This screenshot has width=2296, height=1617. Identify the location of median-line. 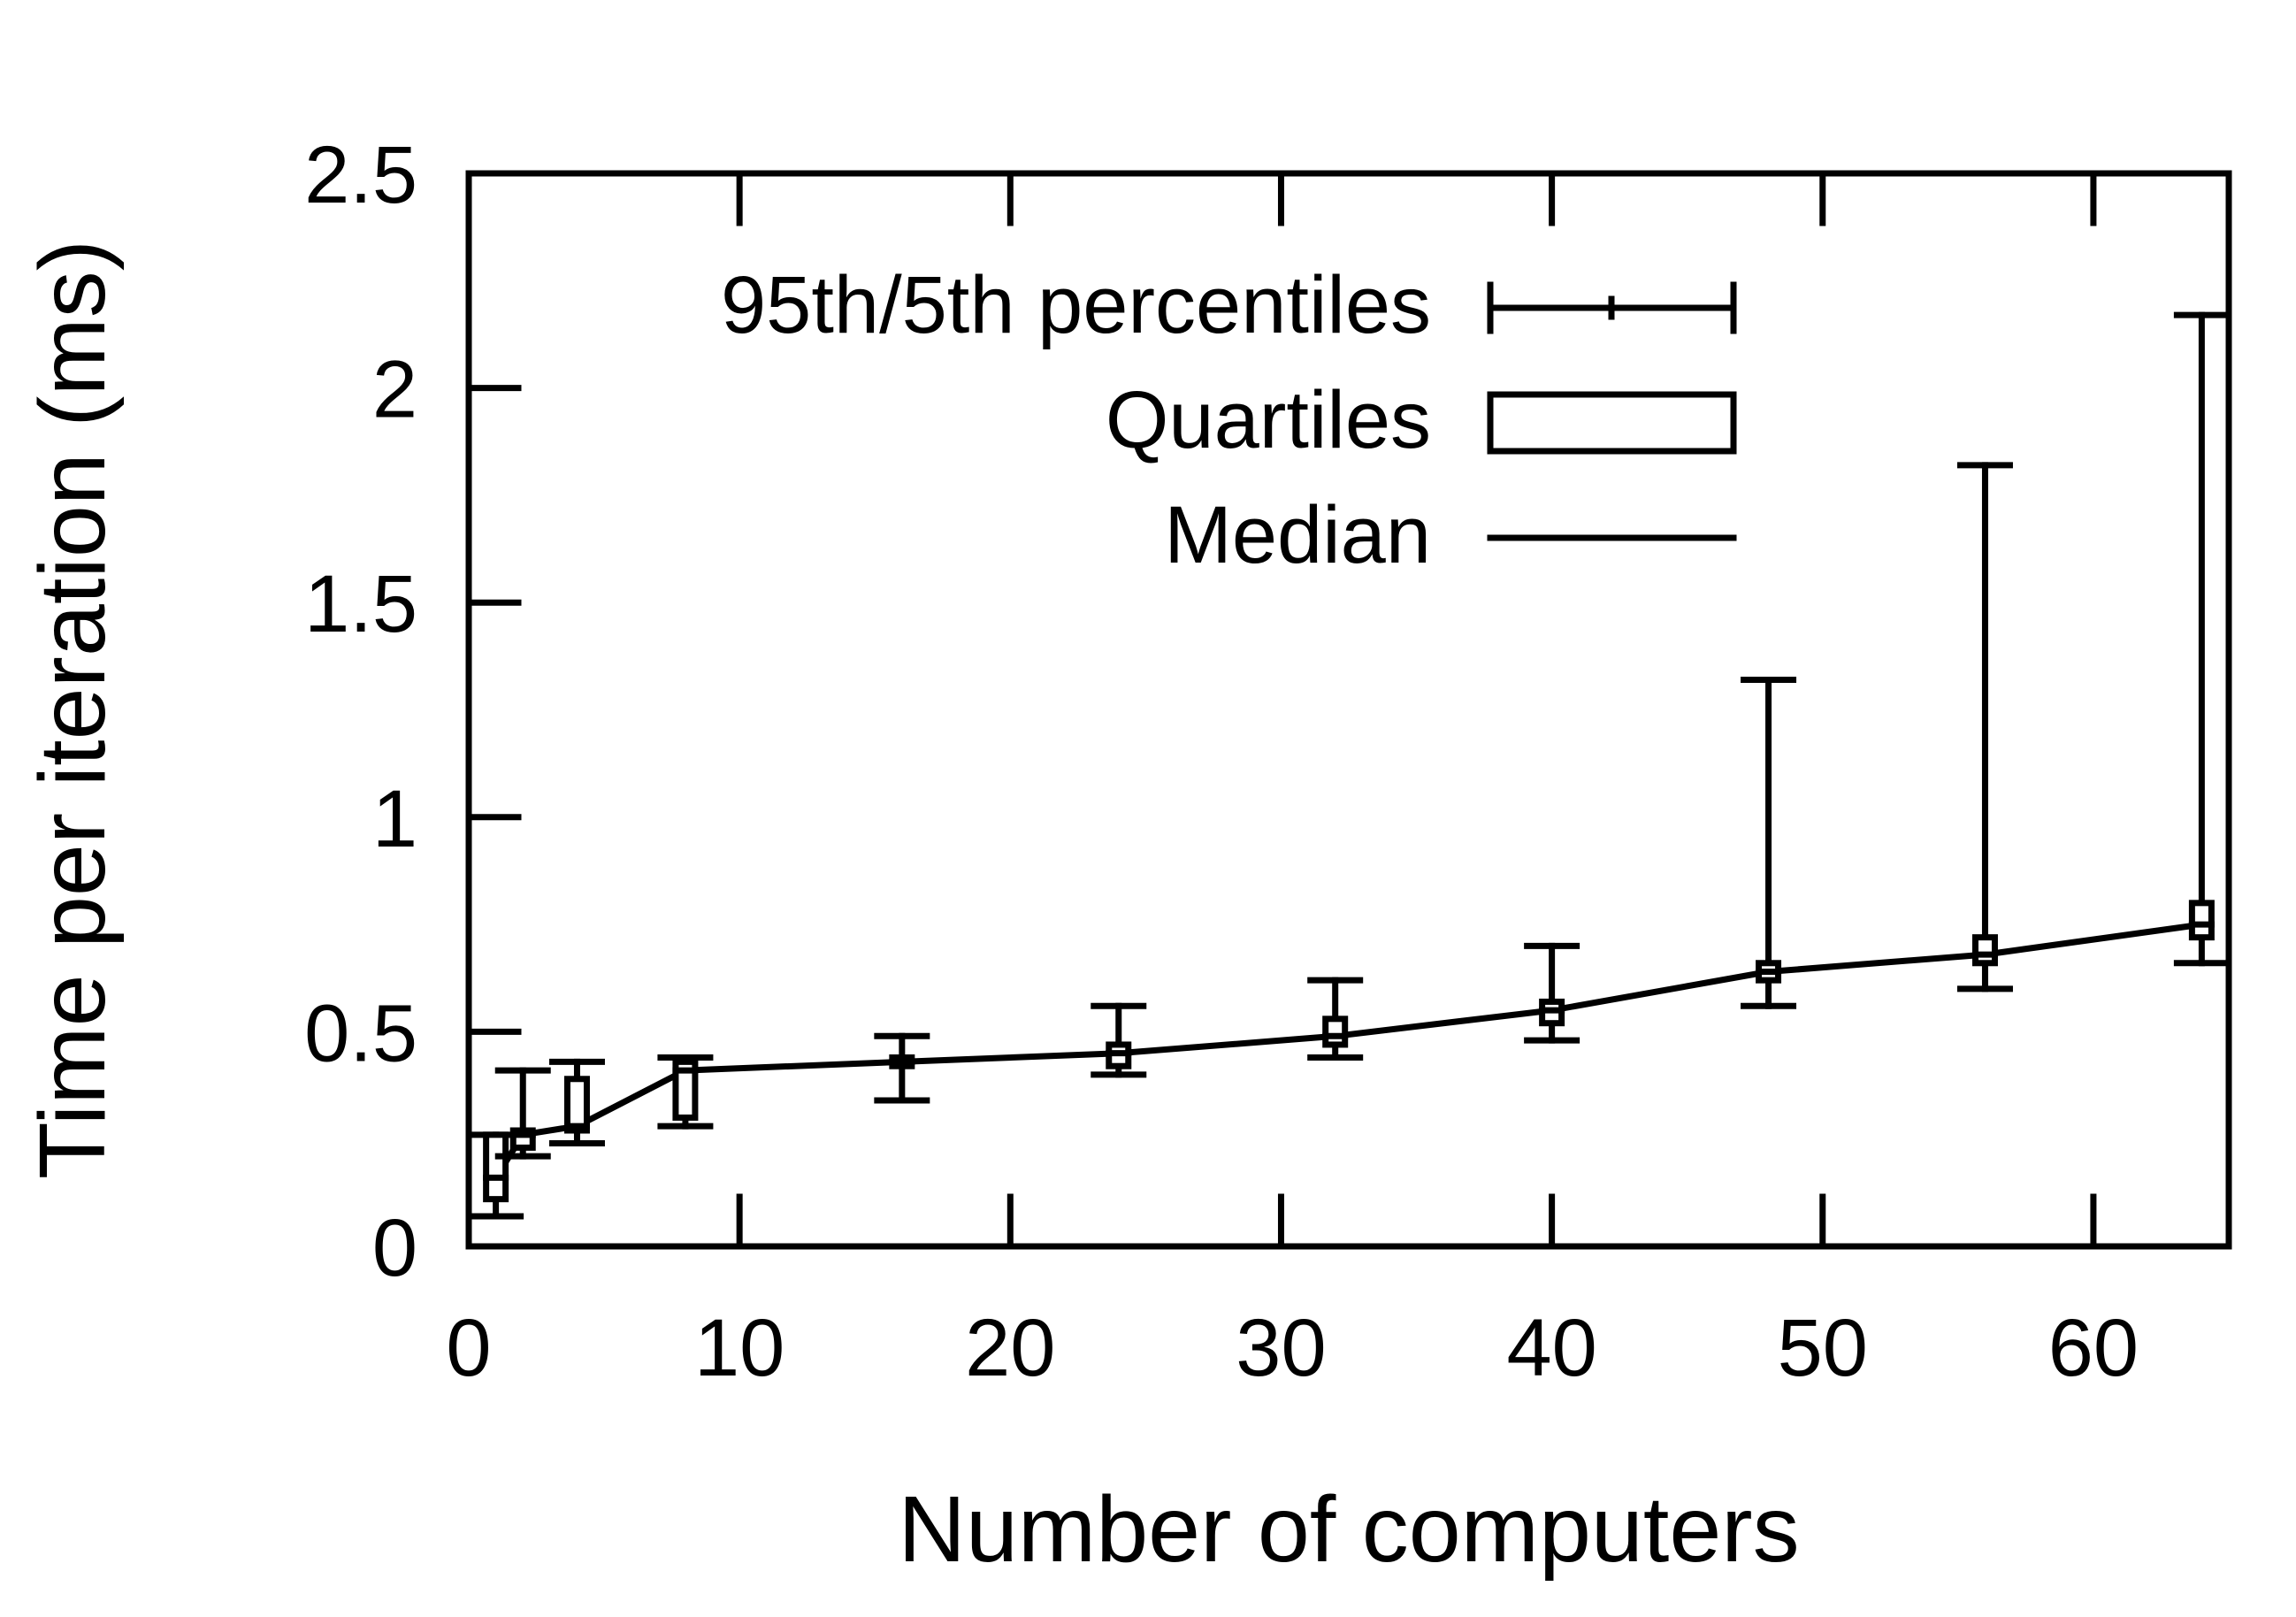
(1348, 1052).